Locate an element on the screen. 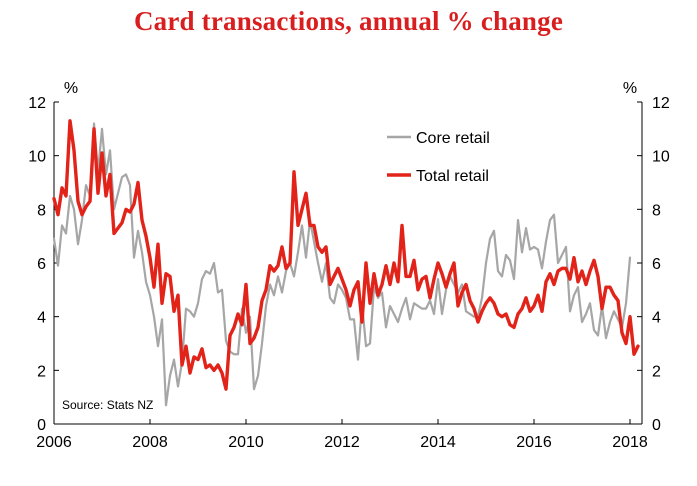 This screenshot has width=697, height=486. chart-title: Card transactions, annual % change is located at coordinates (348, 21).